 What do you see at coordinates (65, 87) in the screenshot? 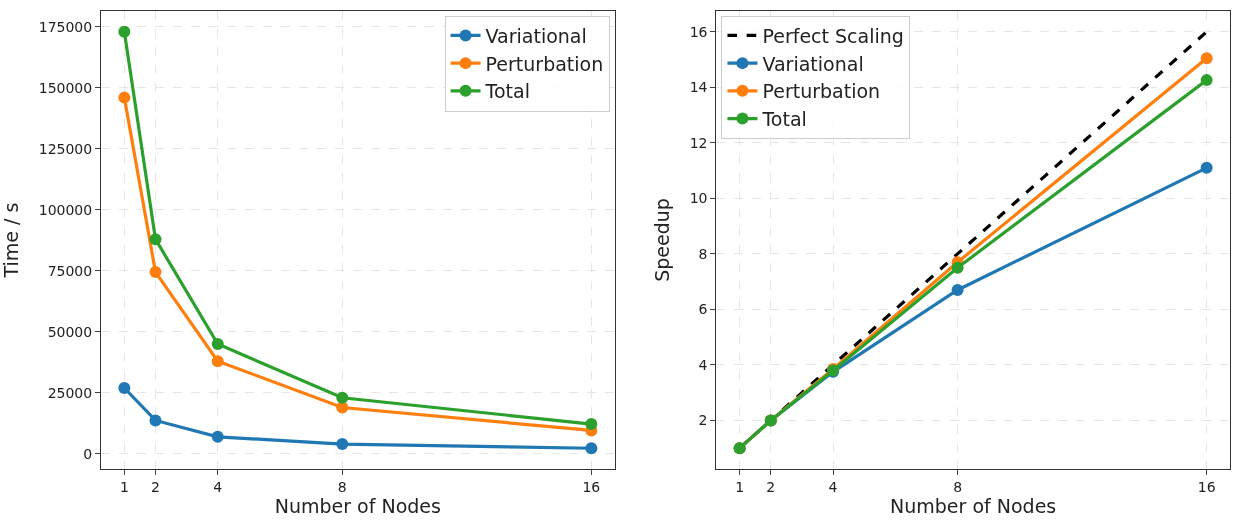
I see `y-tick-label: 150000` at bounding box center [65, 87].